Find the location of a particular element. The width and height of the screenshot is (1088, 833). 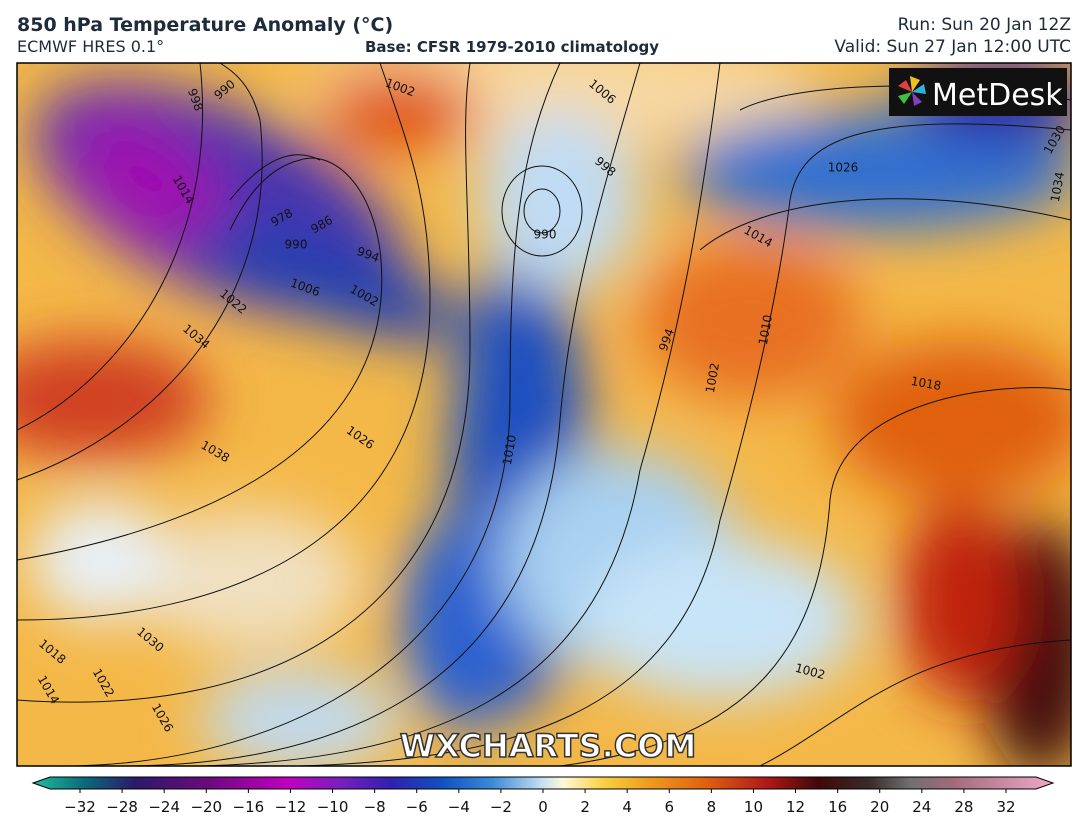

title: 850 hPa Temperature Anomaly (°C) is located at coordinates (205, 25).